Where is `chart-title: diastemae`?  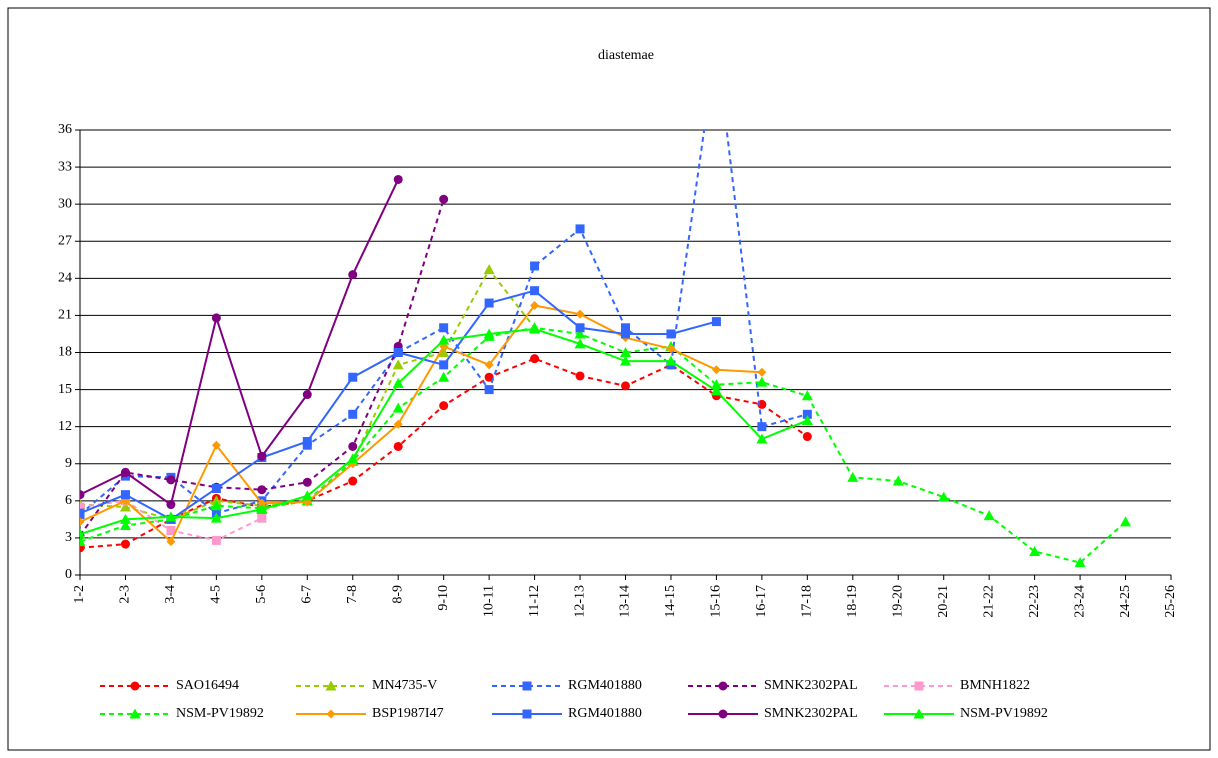 chart-title: diastemae is located at coordinates (626, 55).